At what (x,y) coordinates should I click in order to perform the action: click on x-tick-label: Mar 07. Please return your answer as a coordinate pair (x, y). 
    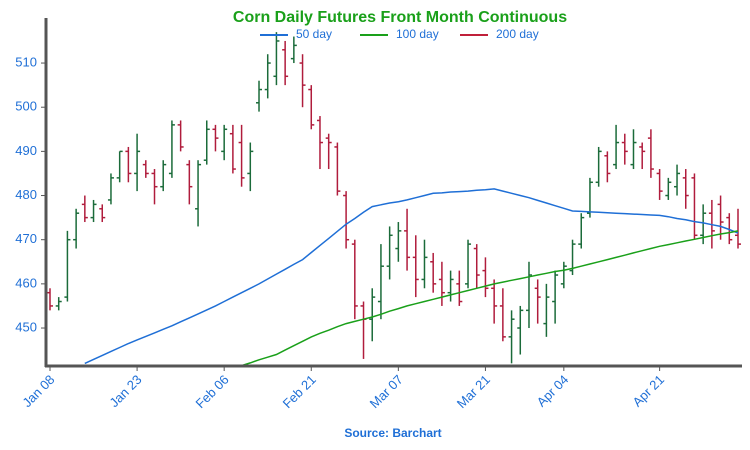
    Looking at the image, I should click on (386, 391).